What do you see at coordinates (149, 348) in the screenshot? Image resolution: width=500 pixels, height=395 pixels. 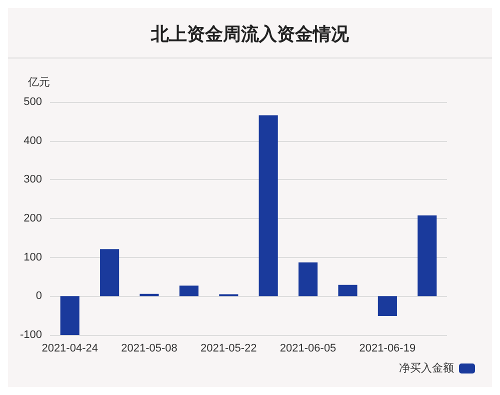 I see `x-tick-label: 2021-05-08` at bounding box center [149, 348].